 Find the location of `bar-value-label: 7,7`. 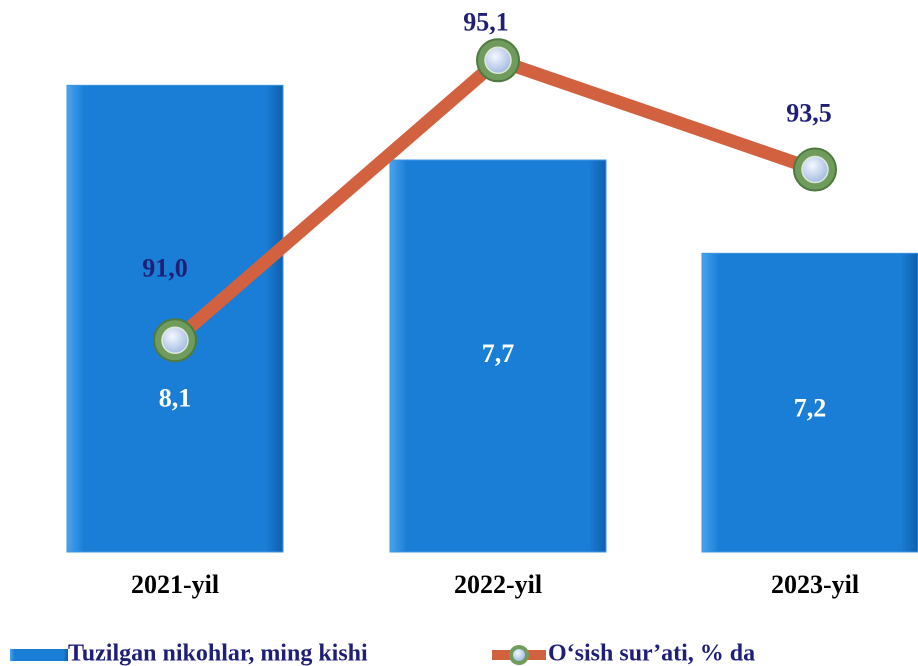

bar-value-label: 7,7 is located at coordinates (498, 353).